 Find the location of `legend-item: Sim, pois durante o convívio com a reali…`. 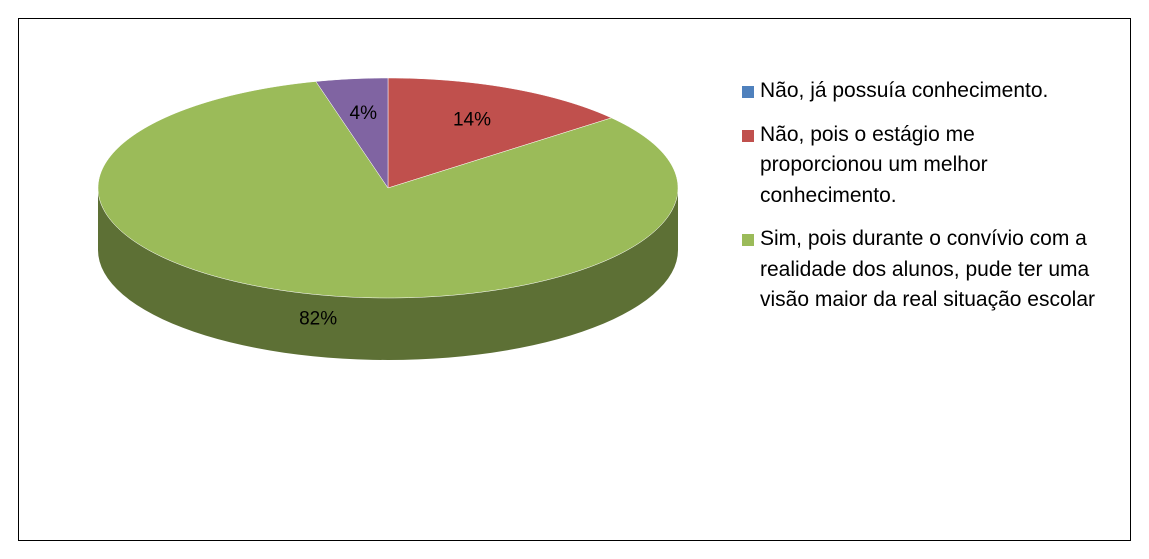

legend-item: Sim, pois durante o convívio com a reali… is located at coordinates (922, 270).